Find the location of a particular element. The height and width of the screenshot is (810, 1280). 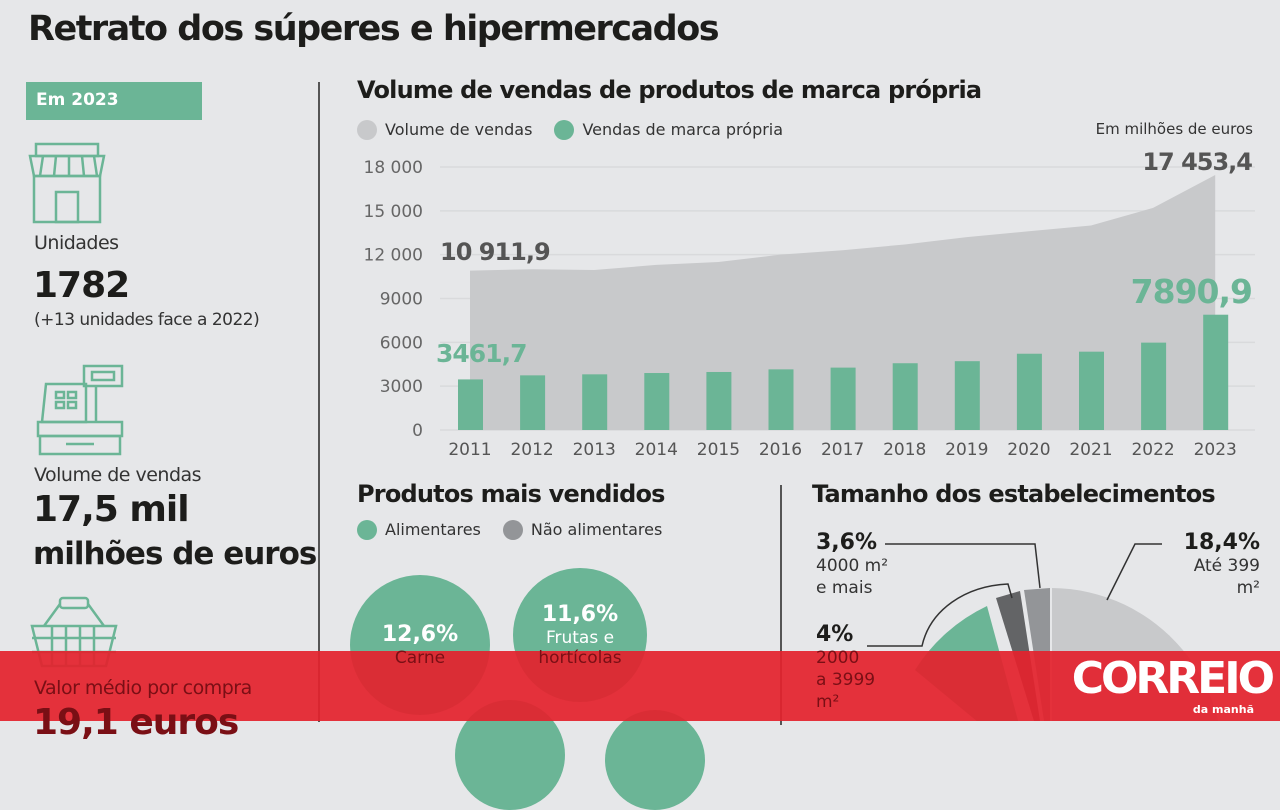

x-tick-label: 2012 is located at coordinates (531, 450).